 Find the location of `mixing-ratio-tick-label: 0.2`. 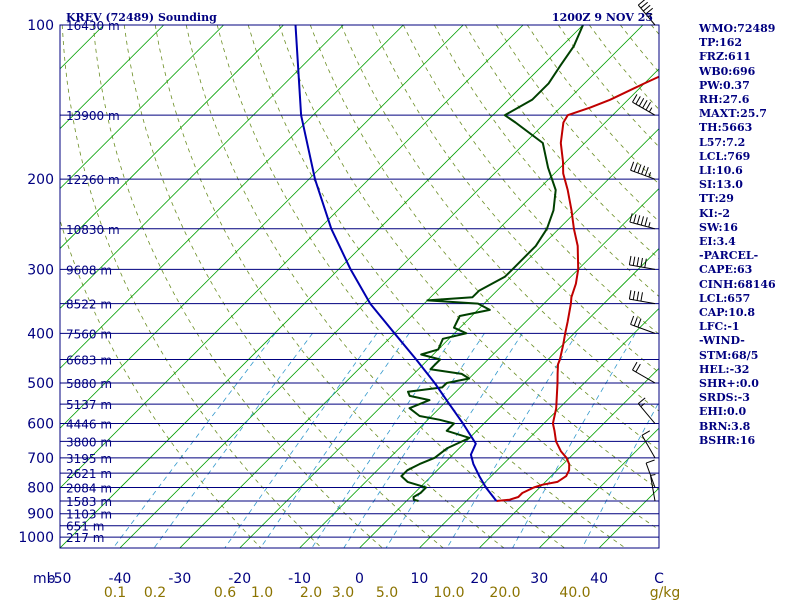

mixing-ratio-tick-label: 0.2 is located at coordinates (155, 592).